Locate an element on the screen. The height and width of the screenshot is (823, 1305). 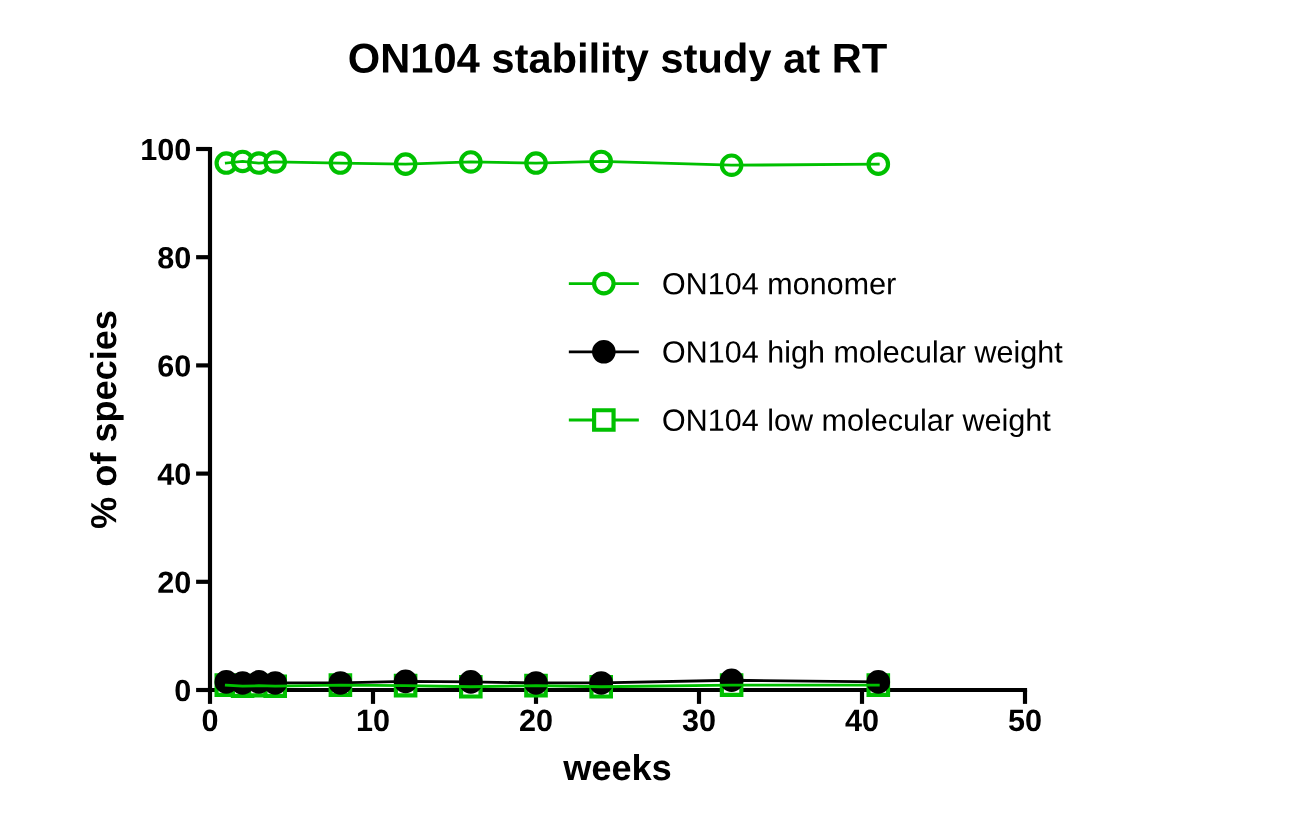
x-tick-label: 20 is located at coordinates (536, 720).